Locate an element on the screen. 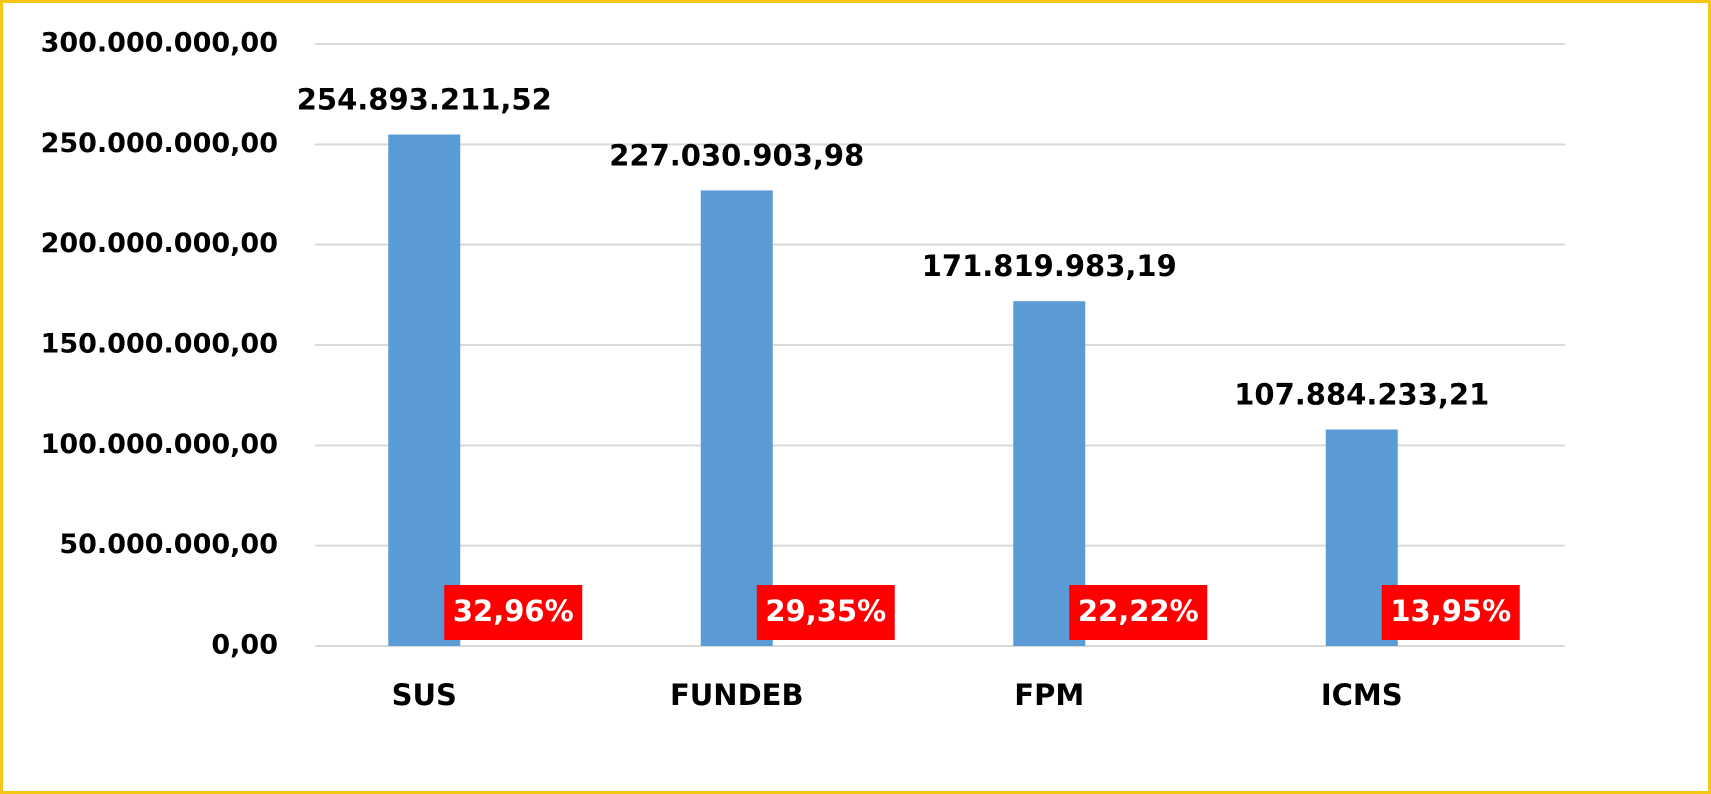 The image size is (1711, 794). share-label: 29,35% is located at coordinates (825, 611).